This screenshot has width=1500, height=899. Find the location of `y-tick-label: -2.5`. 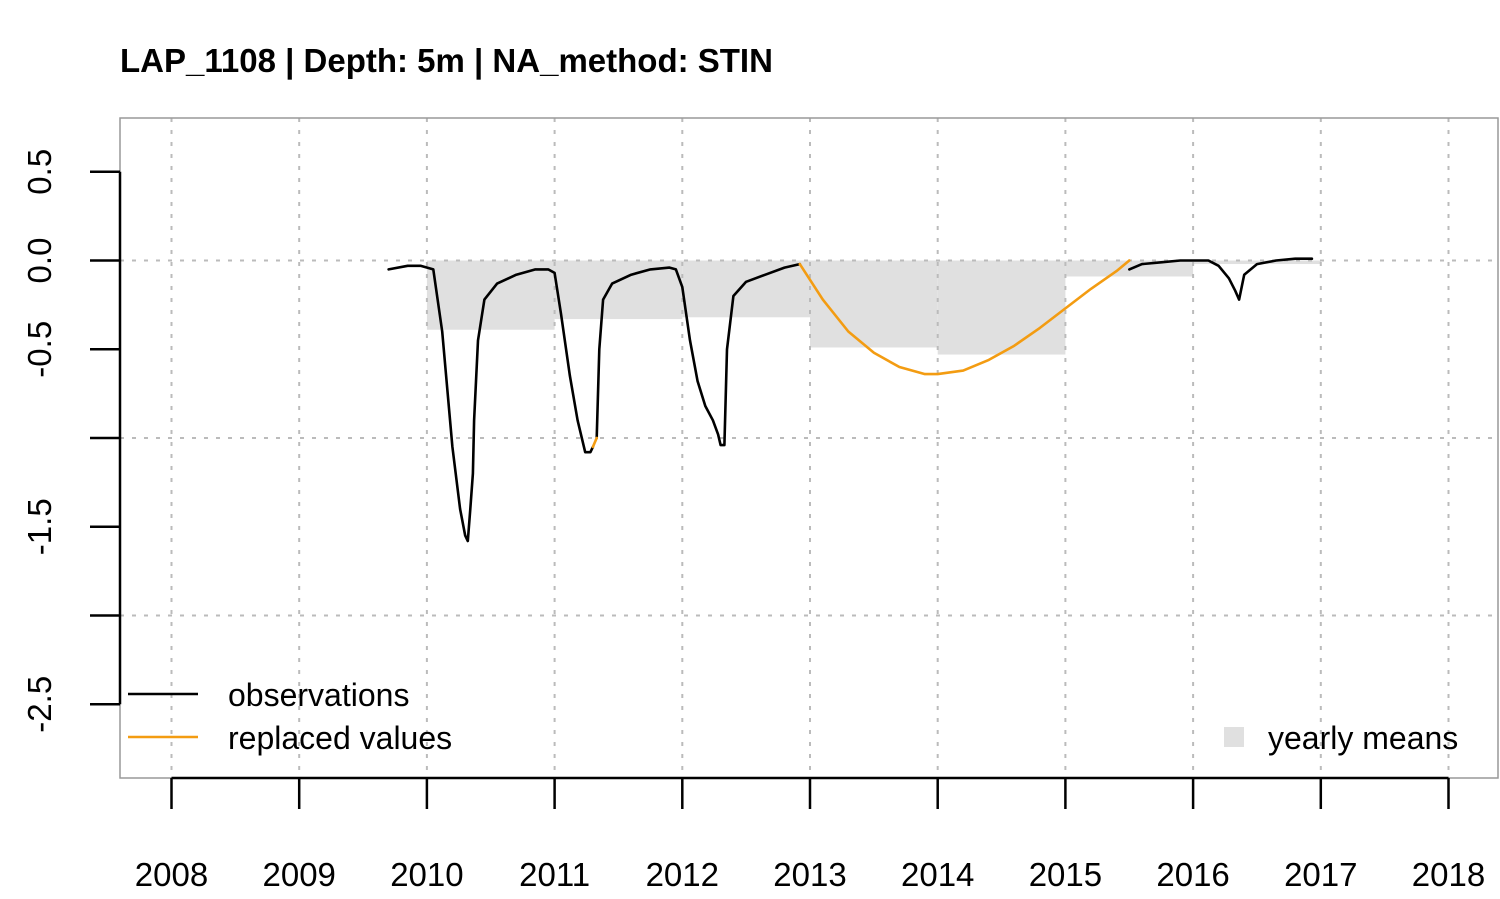

y-tick-label: -2.5 is located at coordinates (39, 704).